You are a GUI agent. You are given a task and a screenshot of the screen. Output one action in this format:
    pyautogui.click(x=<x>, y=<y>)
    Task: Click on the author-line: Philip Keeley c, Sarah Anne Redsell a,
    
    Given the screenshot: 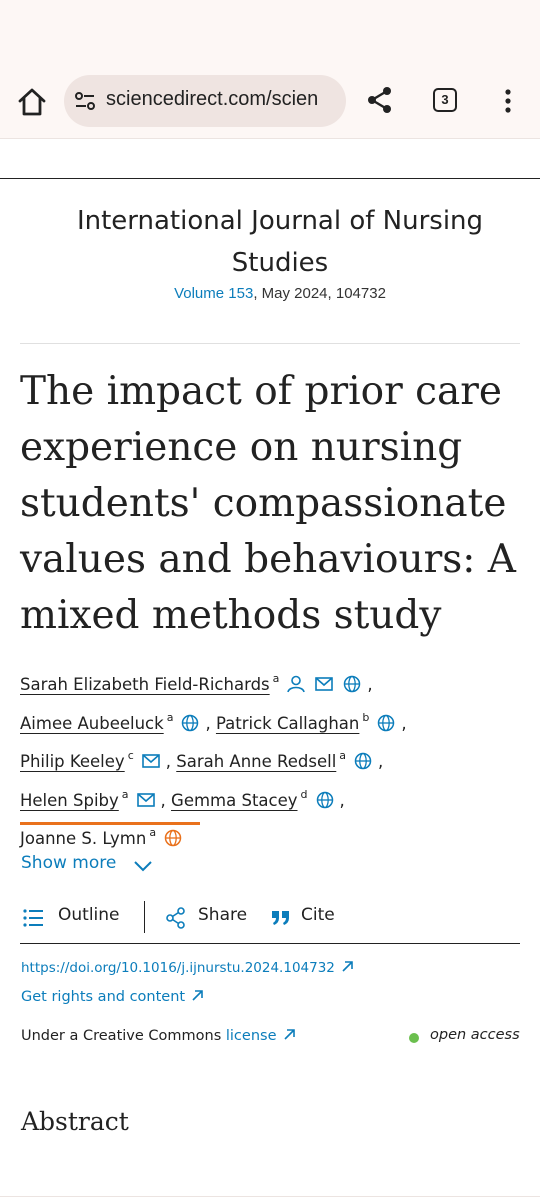 What is the action you would take?
    pyautogui.click(x=275, y=759)
    